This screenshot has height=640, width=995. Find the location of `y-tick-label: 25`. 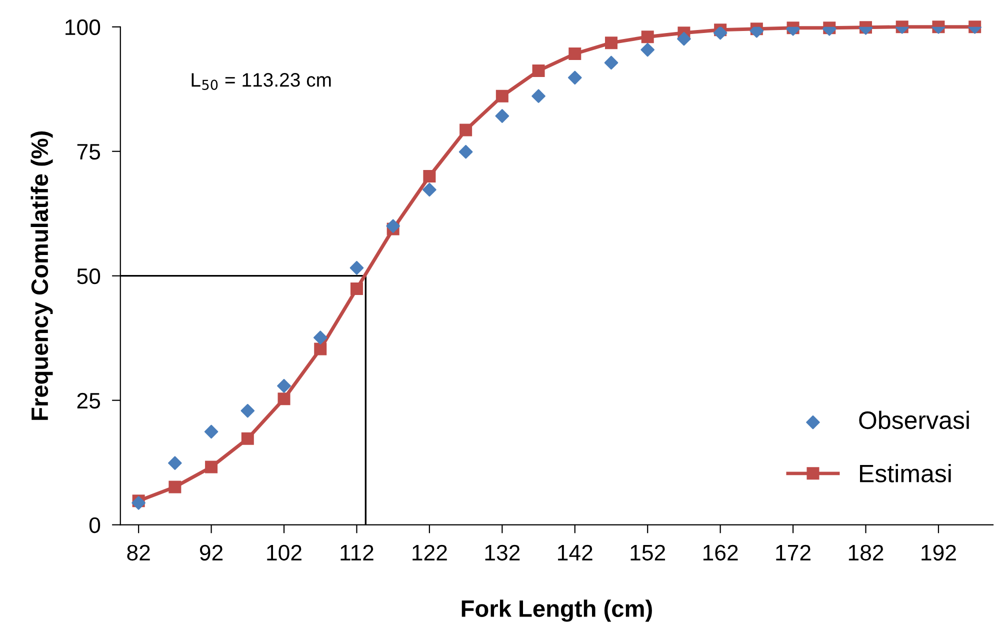

y-tick-label: 25 is located at coordinates (88, 400).